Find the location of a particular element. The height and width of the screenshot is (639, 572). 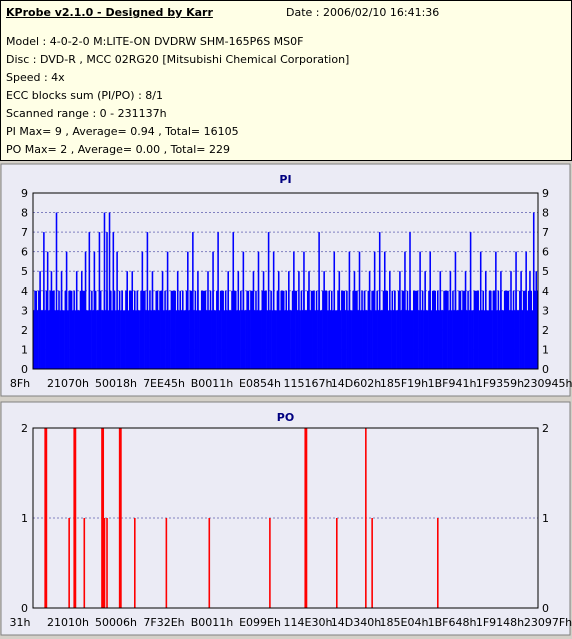

pi-ytick-left: 5 is located at coordinates (24, 271).